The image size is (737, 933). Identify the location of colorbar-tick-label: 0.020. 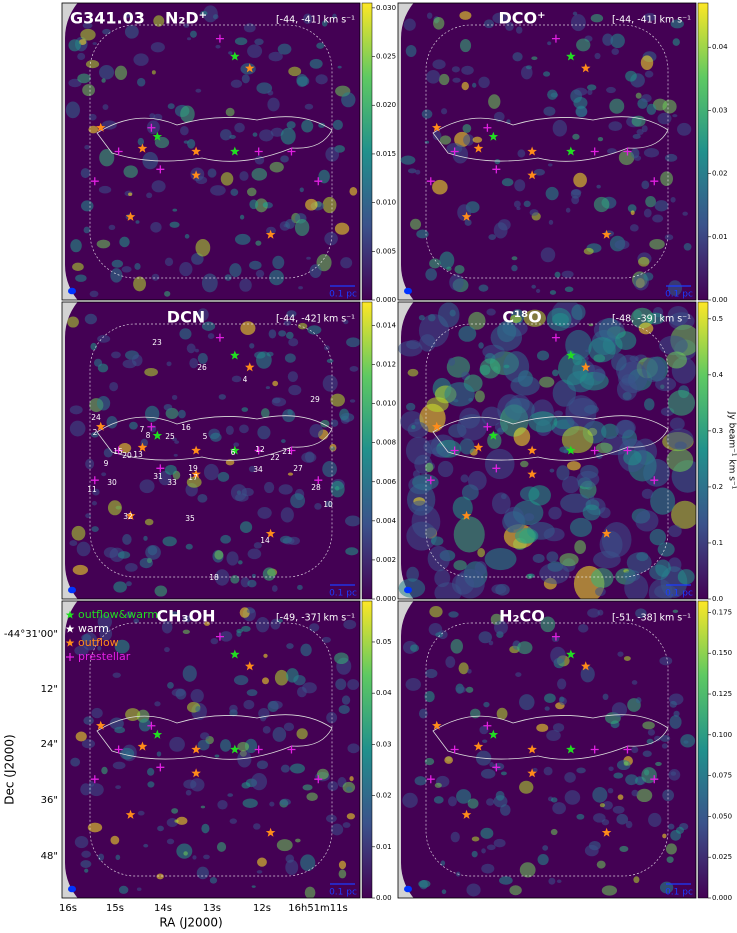
(386, 105).